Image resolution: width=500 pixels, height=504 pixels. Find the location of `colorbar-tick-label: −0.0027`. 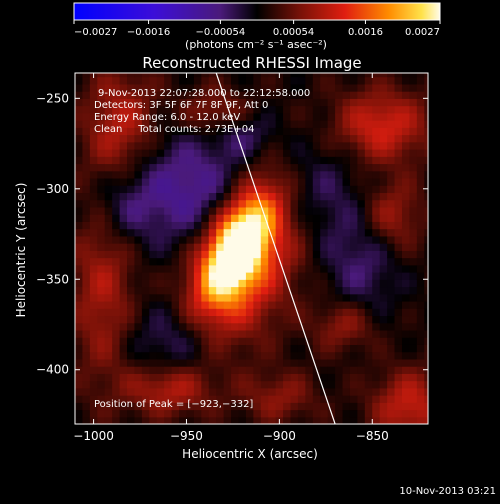

colorbar-tick-label: −0.0027 is located at coordinates (95, 32).